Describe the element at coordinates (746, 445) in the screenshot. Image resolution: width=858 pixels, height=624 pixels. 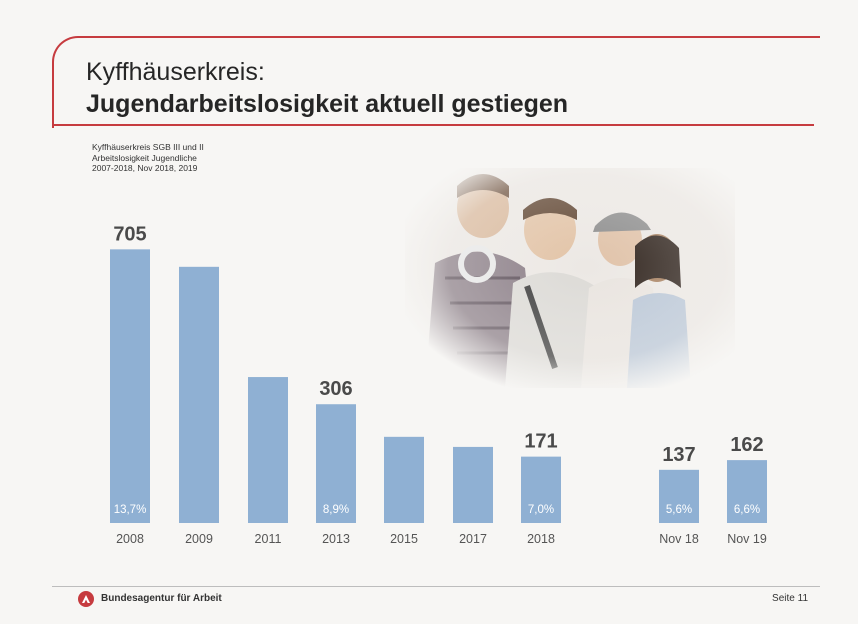
I see `value-label: 162` at that location.